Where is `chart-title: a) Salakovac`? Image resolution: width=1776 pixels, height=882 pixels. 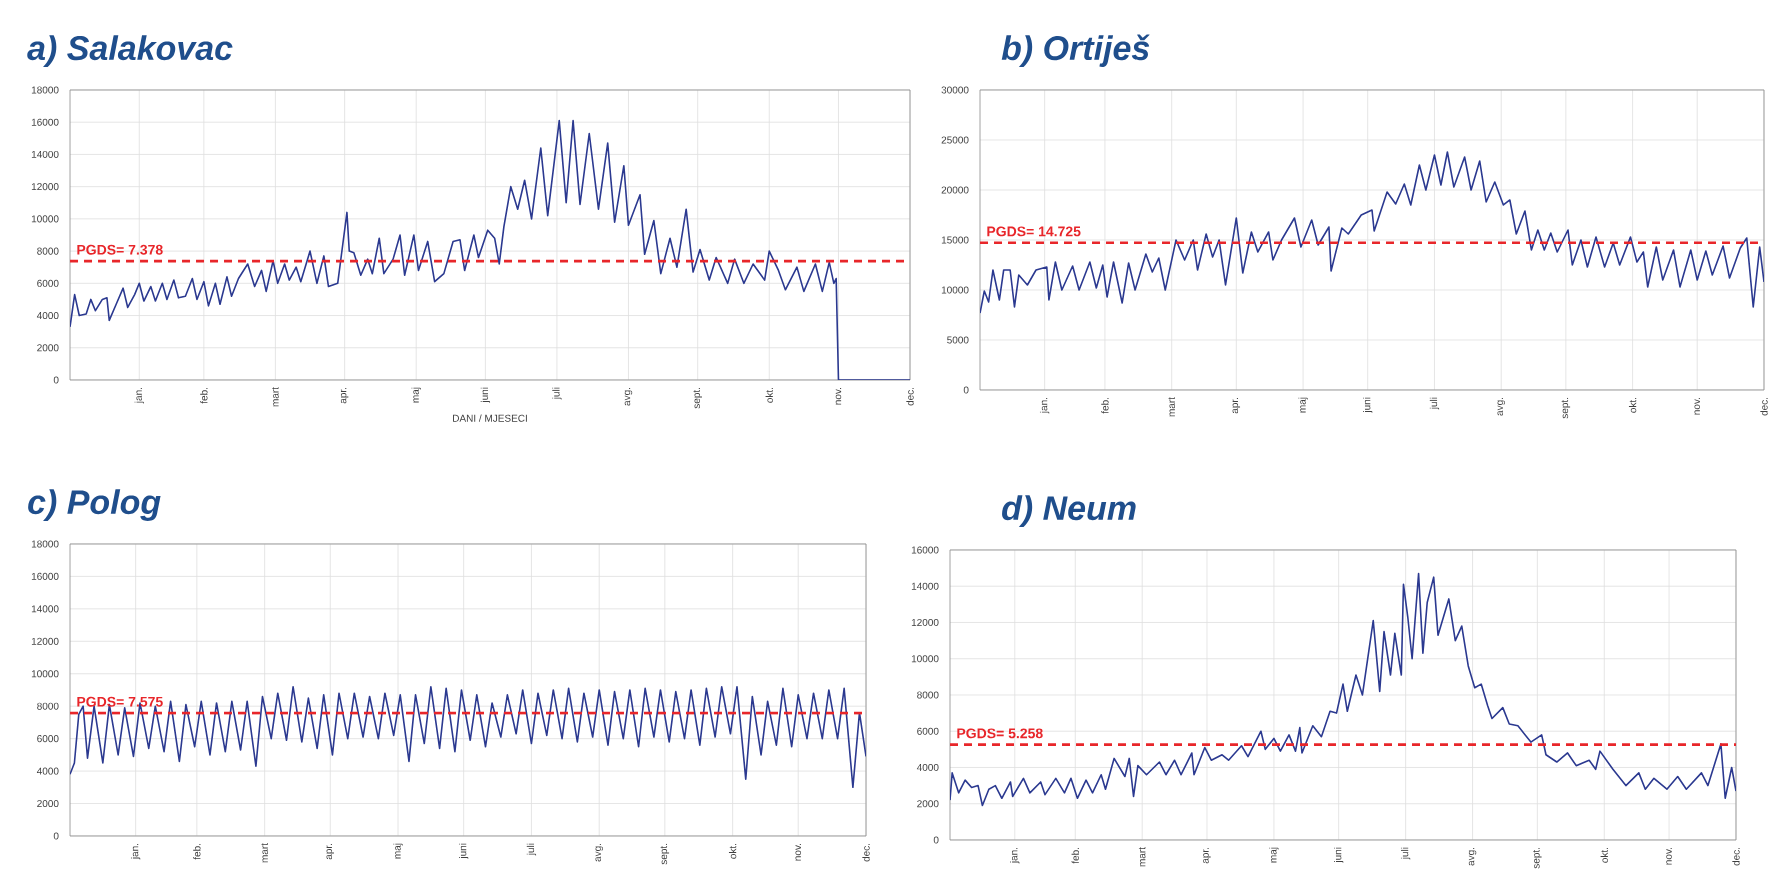
chart-title: a) Salakovac is located at coordinates (130, 51).